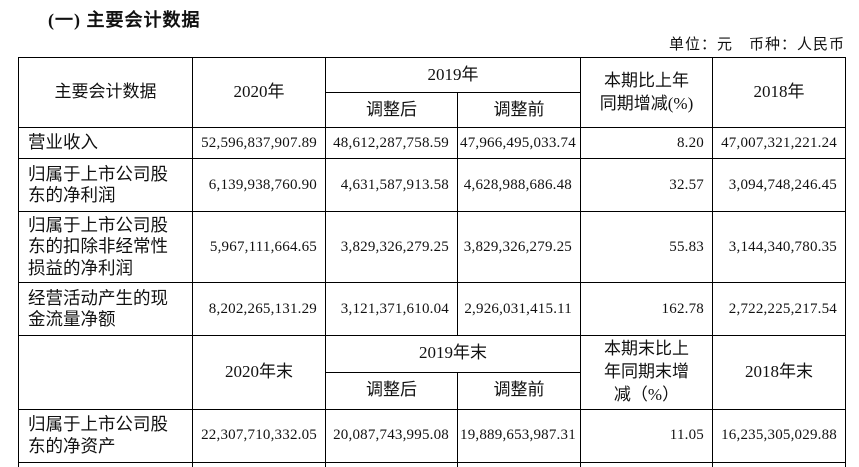 Image resolution: width=859 pixels, height=467 pixels. Describe the element at coordinates (779, 92) in the screenshot. I see `col-header-2018: 2018年` at that location.